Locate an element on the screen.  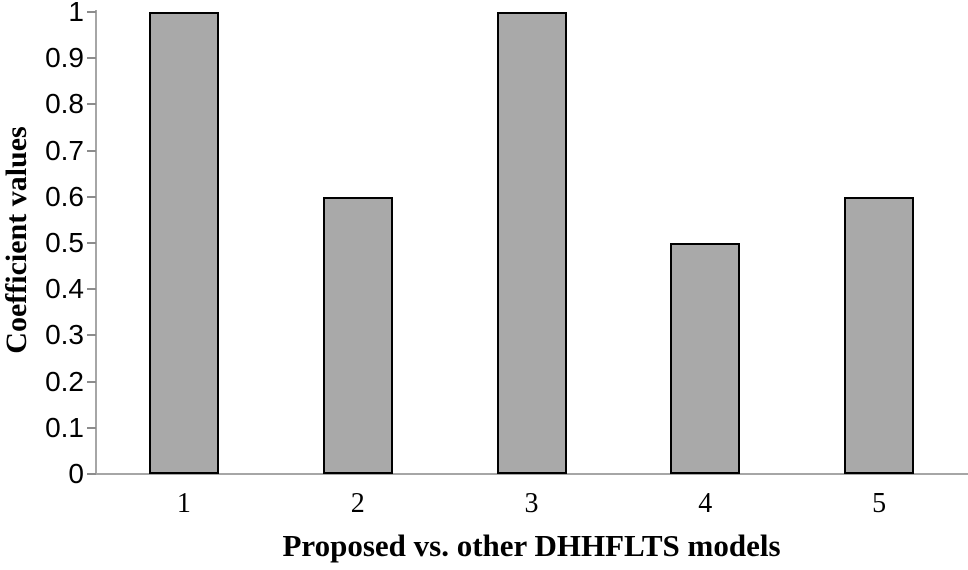
y-tick-label: 0.6 is located at coordinates (64, 196).